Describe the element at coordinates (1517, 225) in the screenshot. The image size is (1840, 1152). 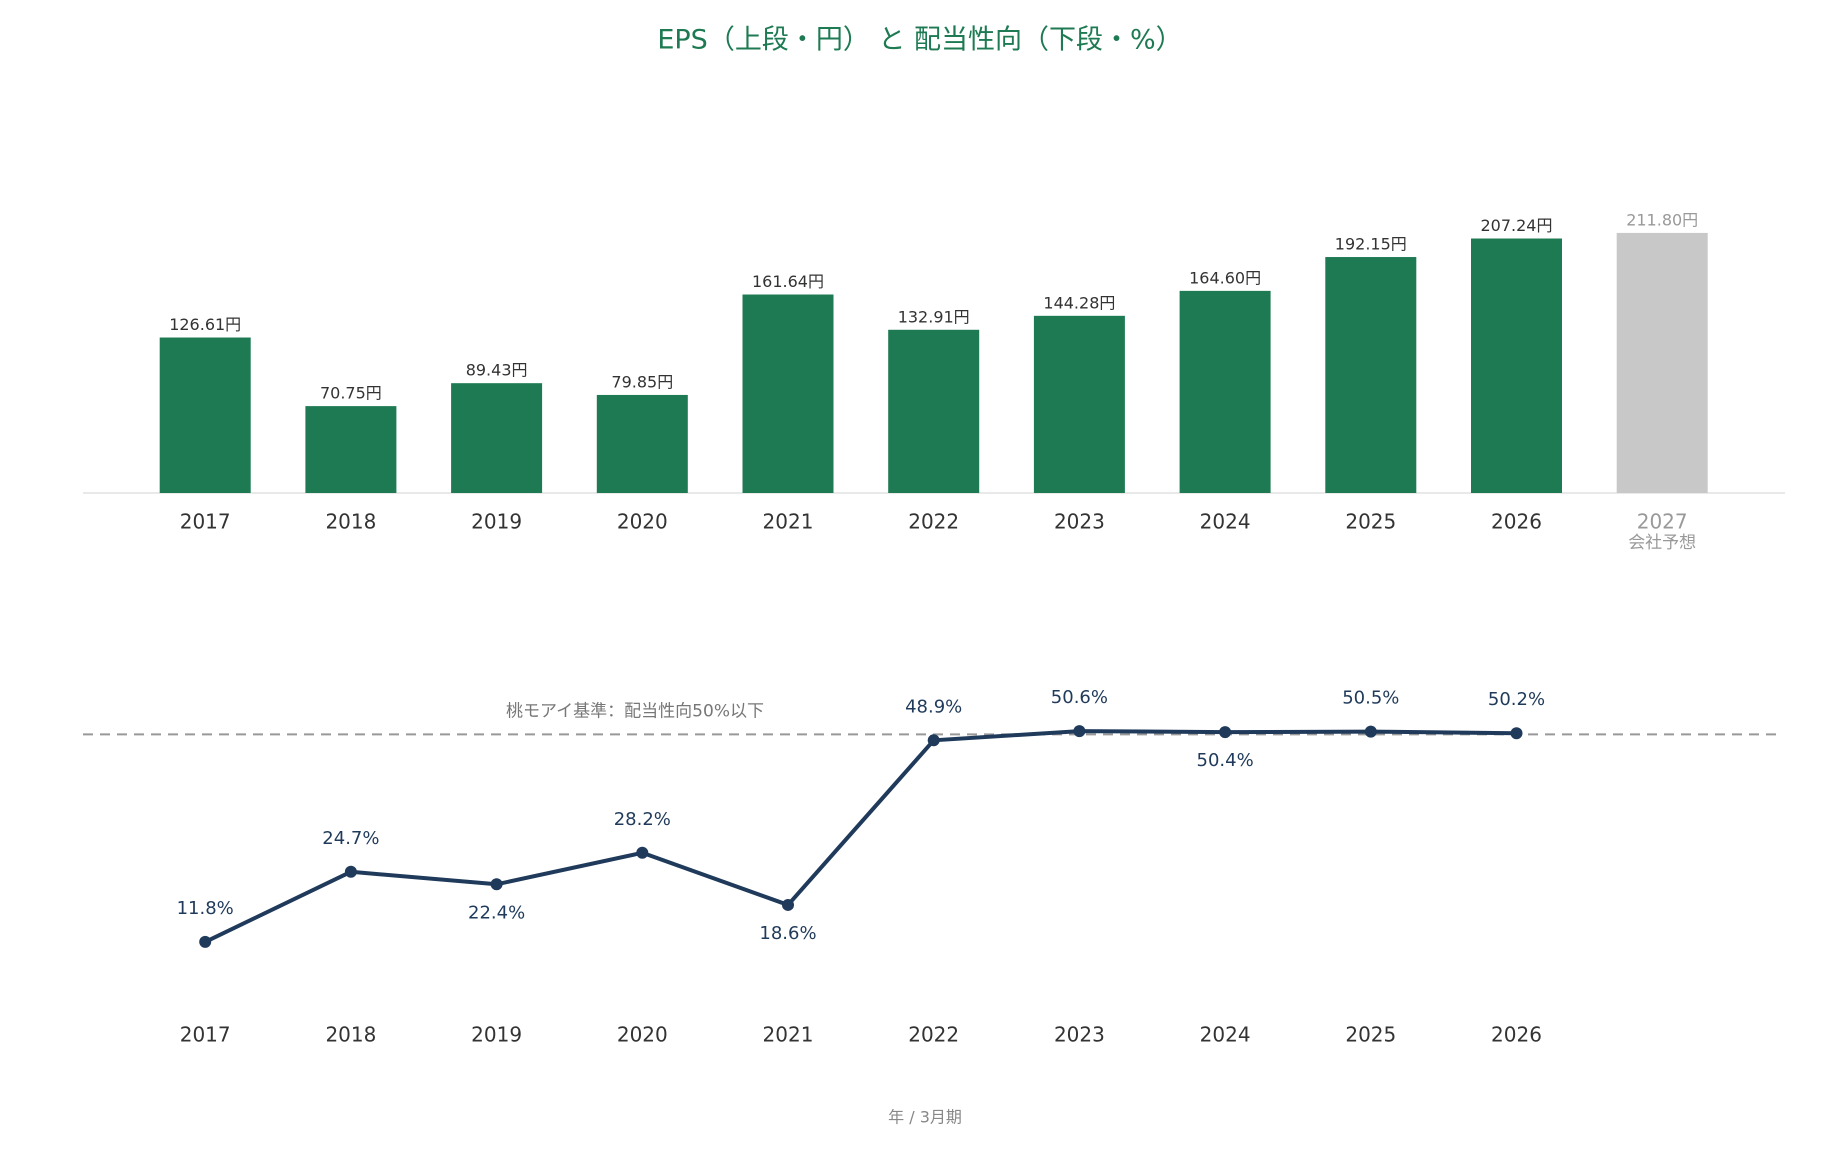
I see `value-label: 207.24円` at that location.